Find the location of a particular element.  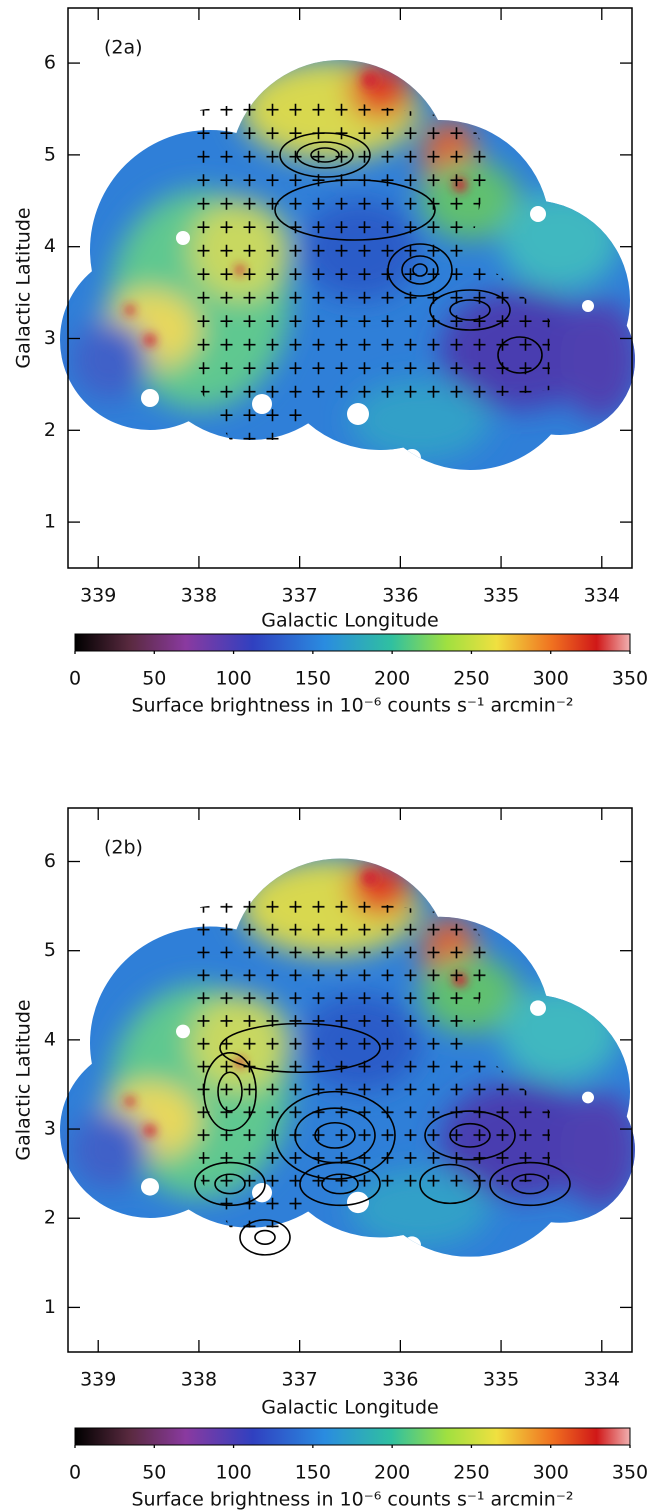

panel-label: (2b) is located at coordinates (123, 848).